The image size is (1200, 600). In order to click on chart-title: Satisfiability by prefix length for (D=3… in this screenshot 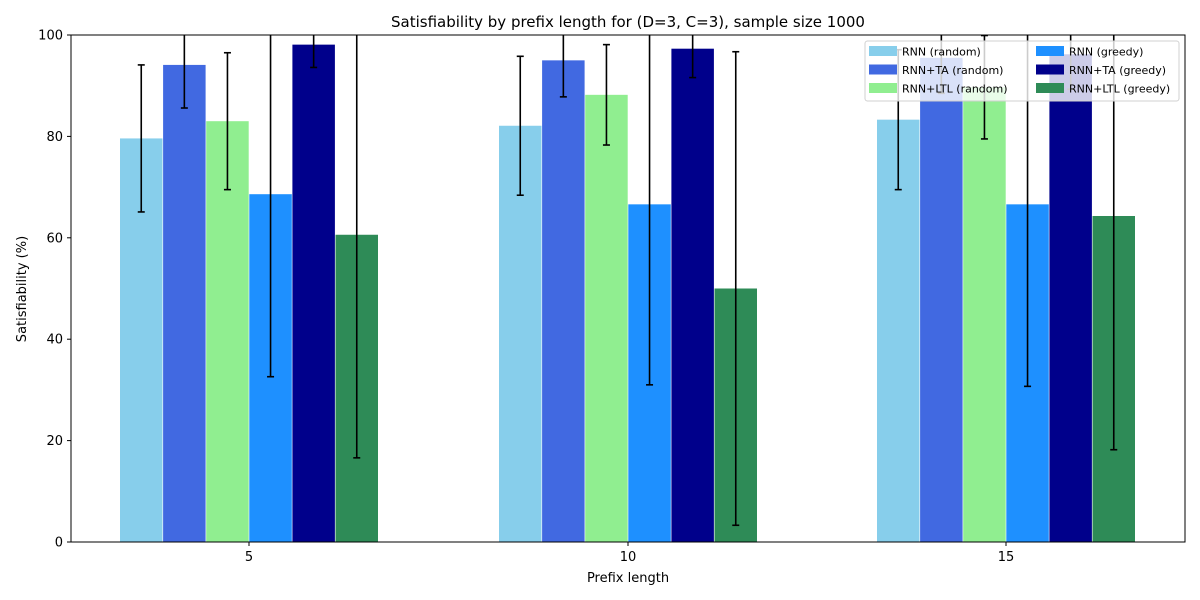, I will do `click(628, 22)`.